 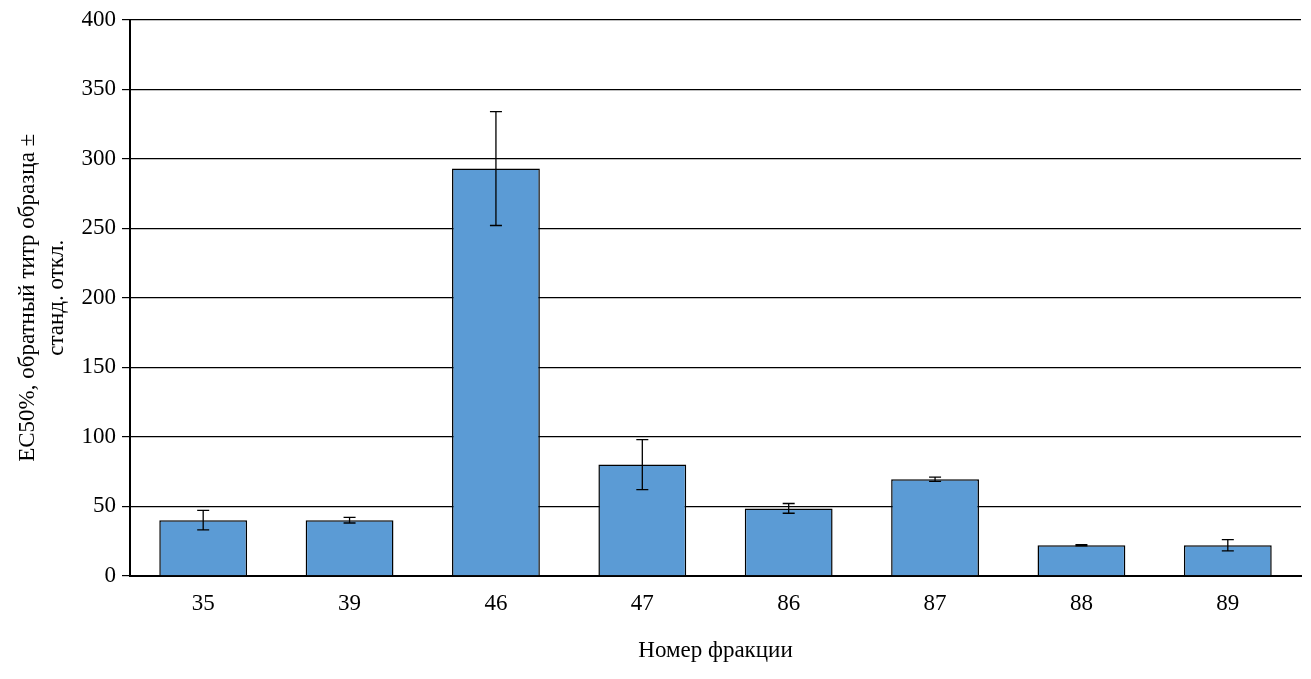 What do you see at coordinates (98, 157) in the screenshot?
I see `y-tick-label: 300` at bounding box center [98, 157].